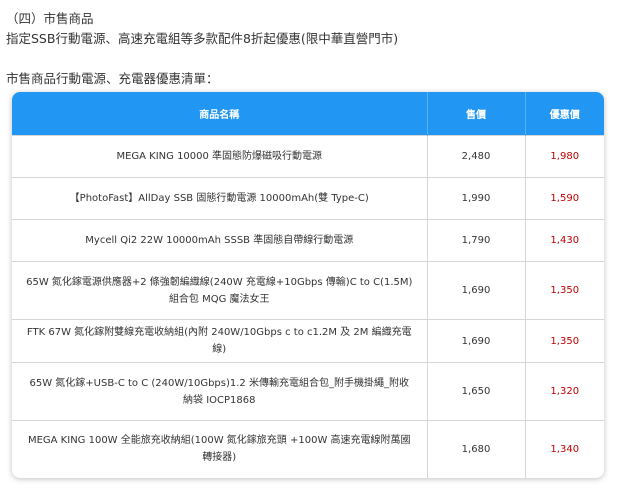 The height and width of the screenshot is (500, 624). I want to click on table-row: MEGA KING 10000 準固態防爆磁吸行動電源 2,480 1,980, so click(308, 156).